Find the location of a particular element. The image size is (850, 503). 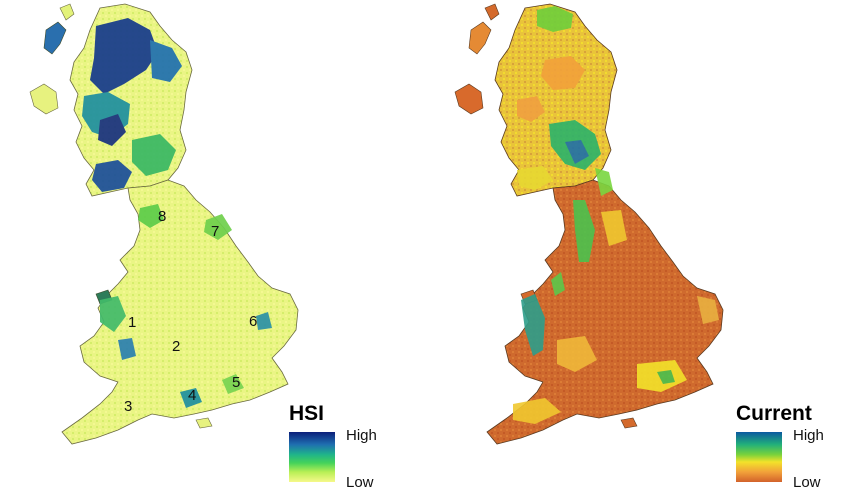

current-legend-low: Low is located at coordinates (807, 482).